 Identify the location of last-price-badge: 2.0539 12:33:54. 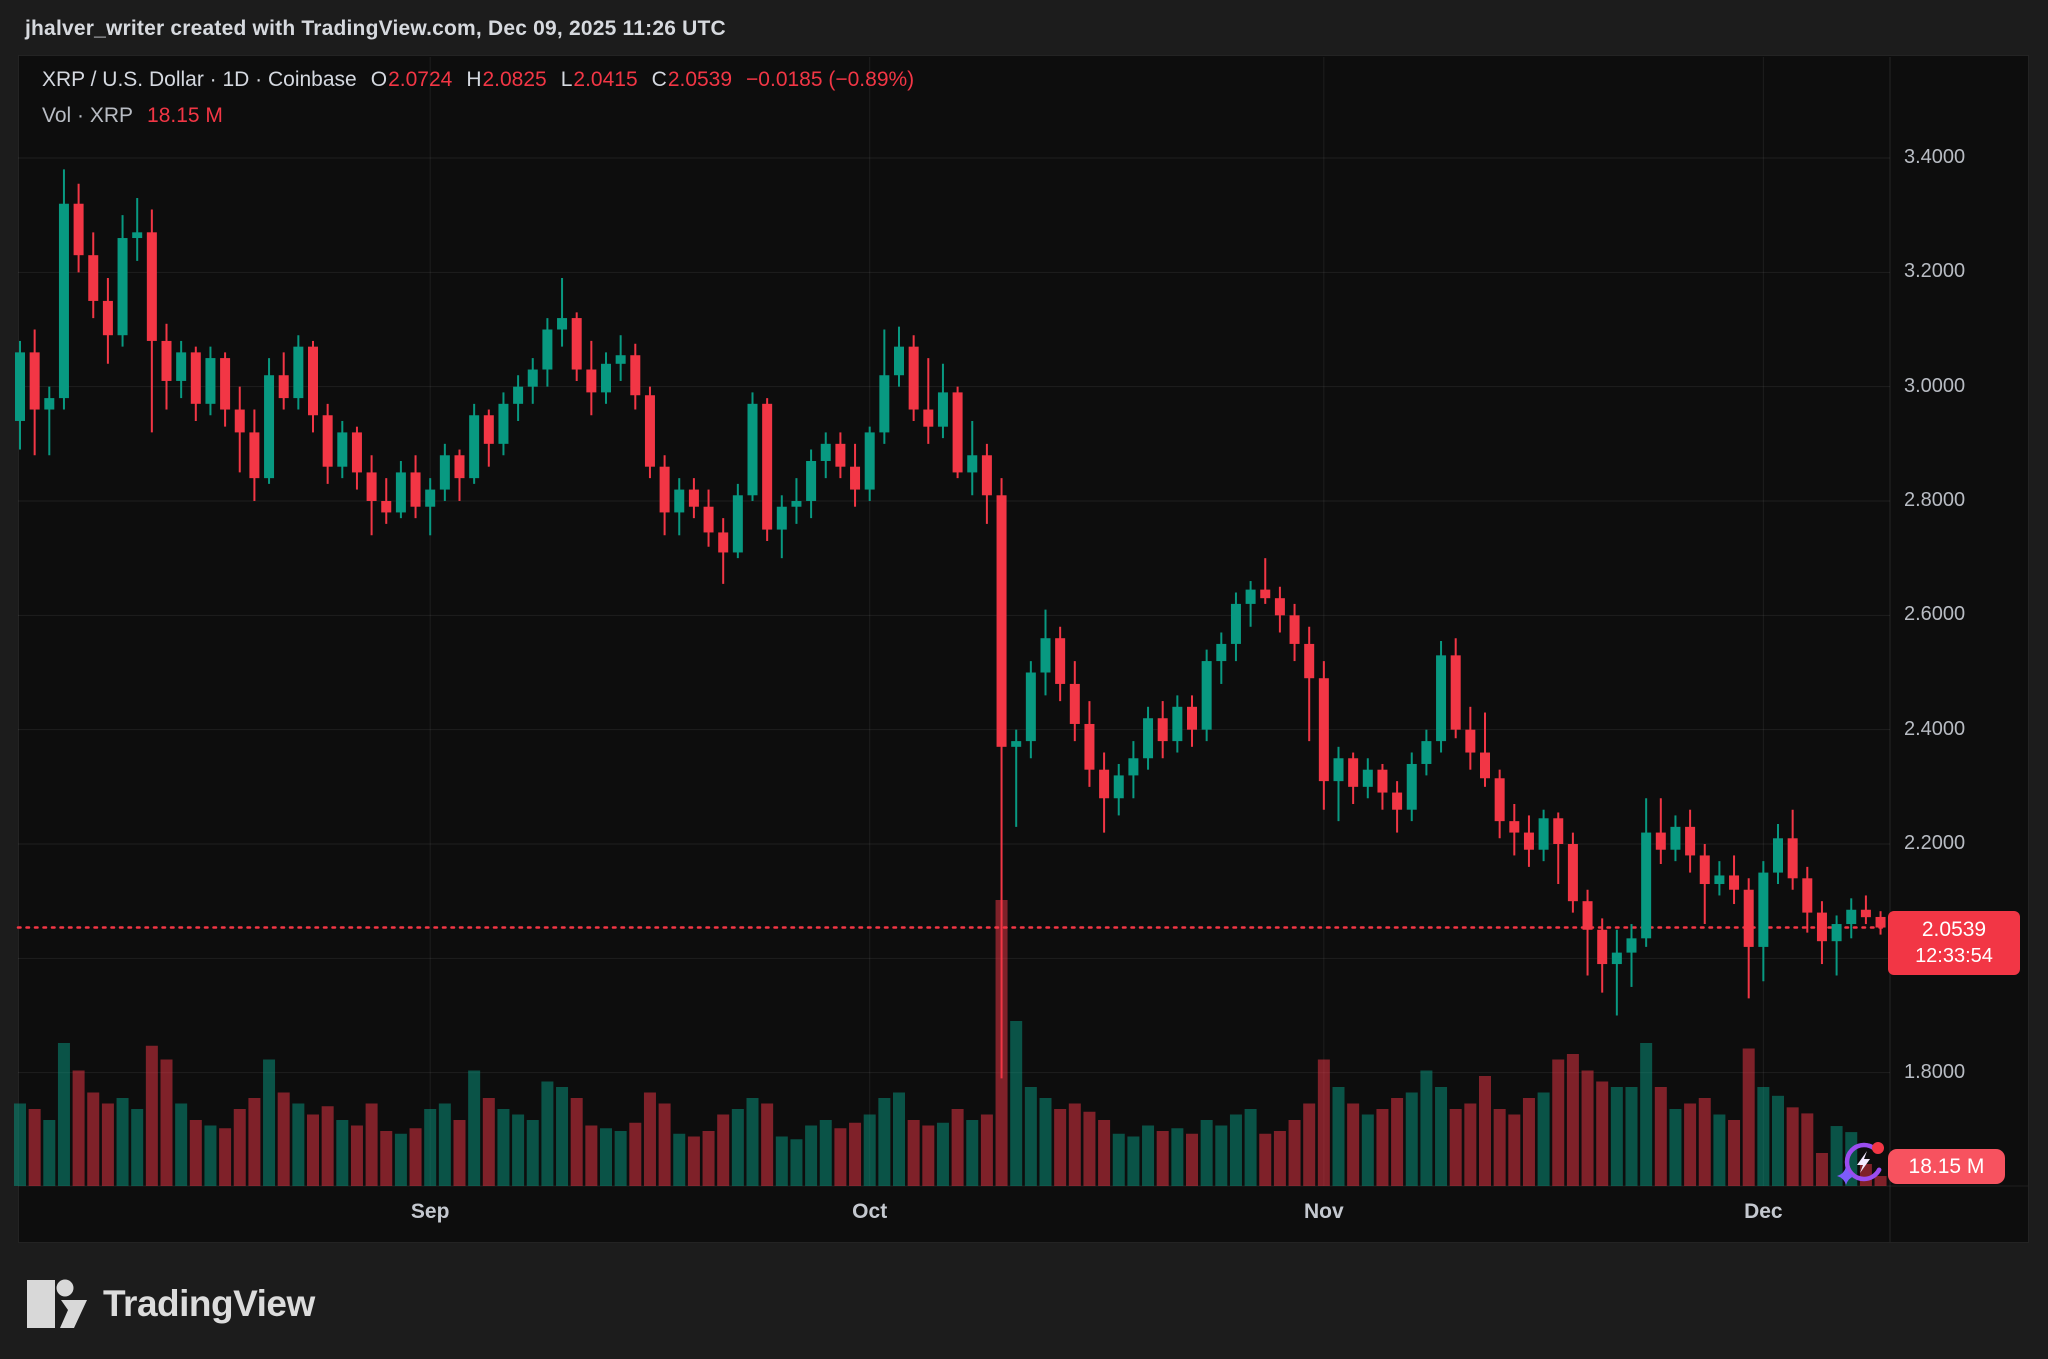
(1954, 943).